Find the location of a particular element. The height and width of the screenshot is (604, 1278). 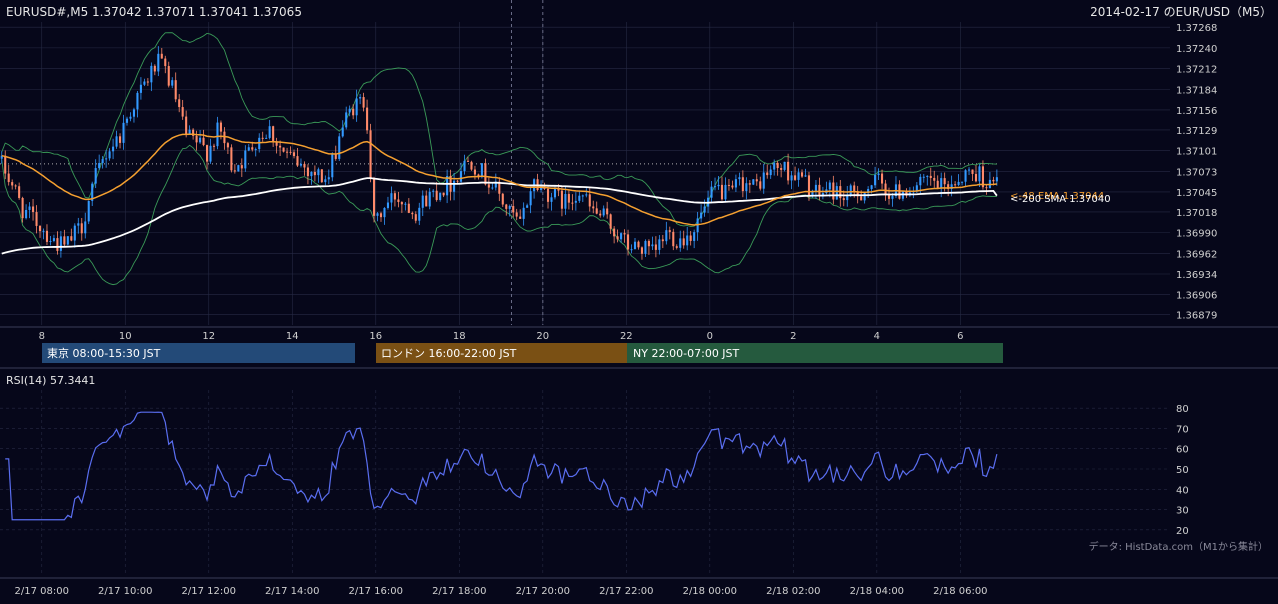

price-tick-label: 1.37073 is located at coordinates (1196, 172).